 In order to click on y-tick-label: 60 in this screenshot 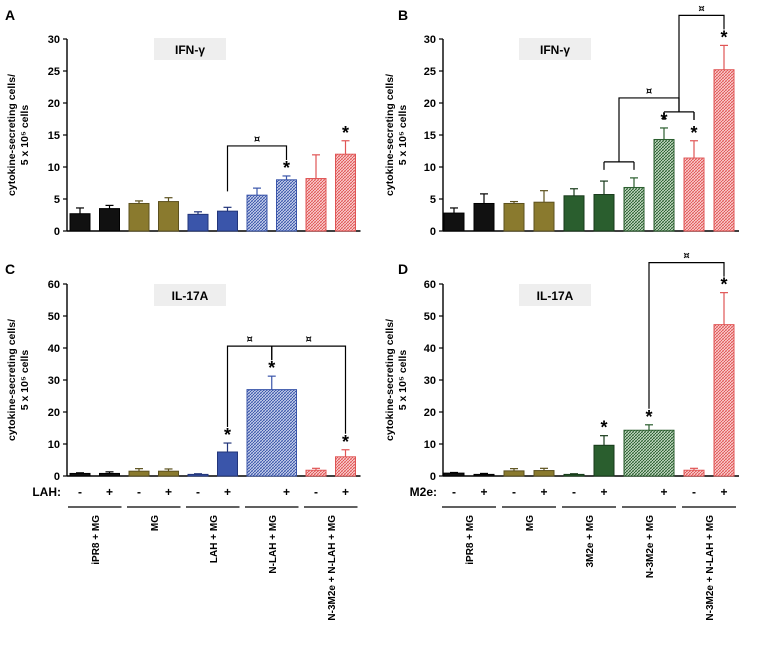, I will do `click(54, 285)`.